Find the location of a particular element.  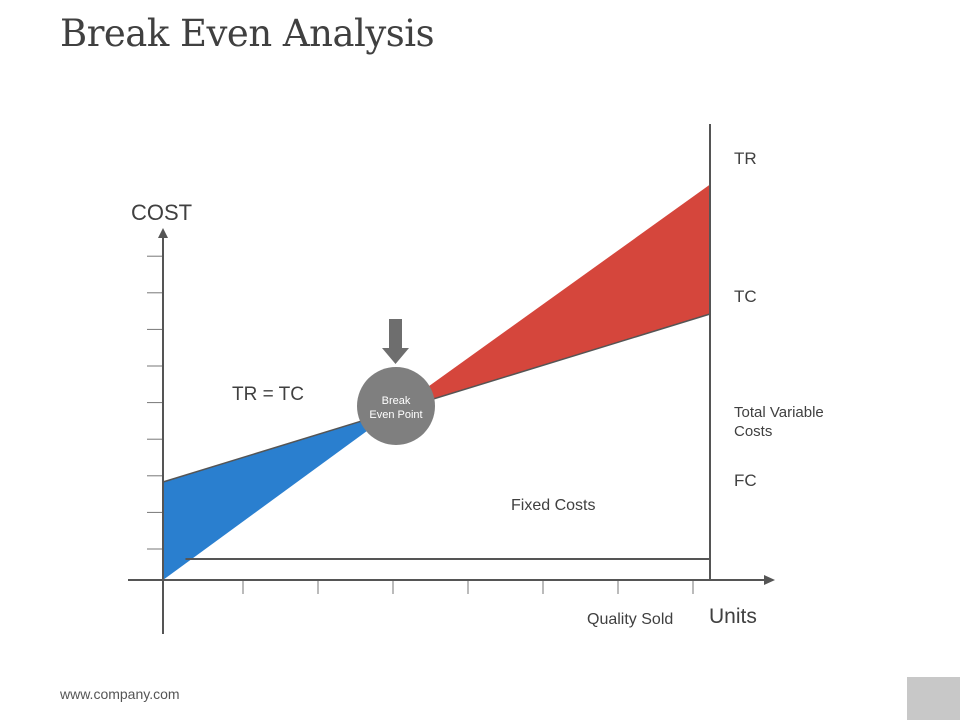

tr-eq-tc-label: TR = TC is located at coordinates (268, 394).